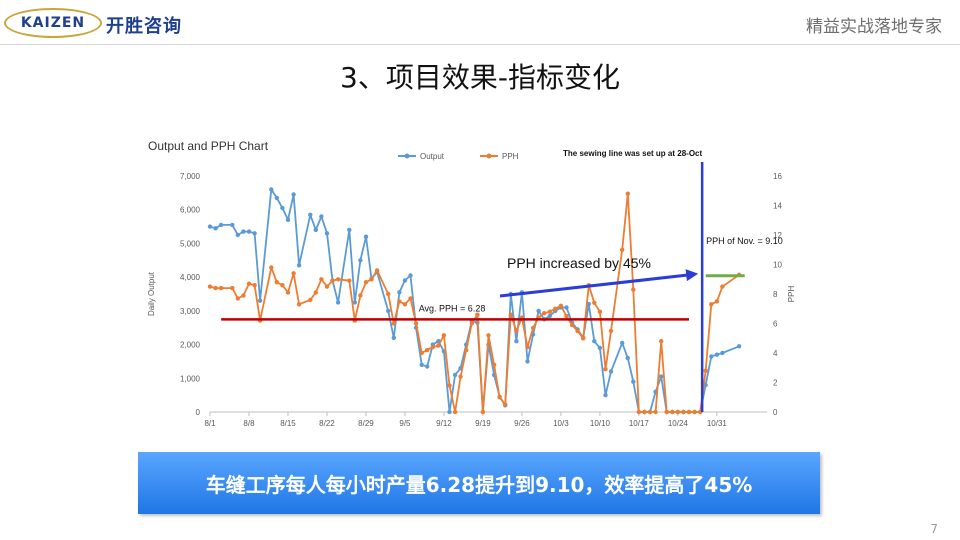  What do you see at coordinates (144, 26) in the screenshot?
I see `logo-chinese-name: 开胜咨询` at bounding box center [144, 26].